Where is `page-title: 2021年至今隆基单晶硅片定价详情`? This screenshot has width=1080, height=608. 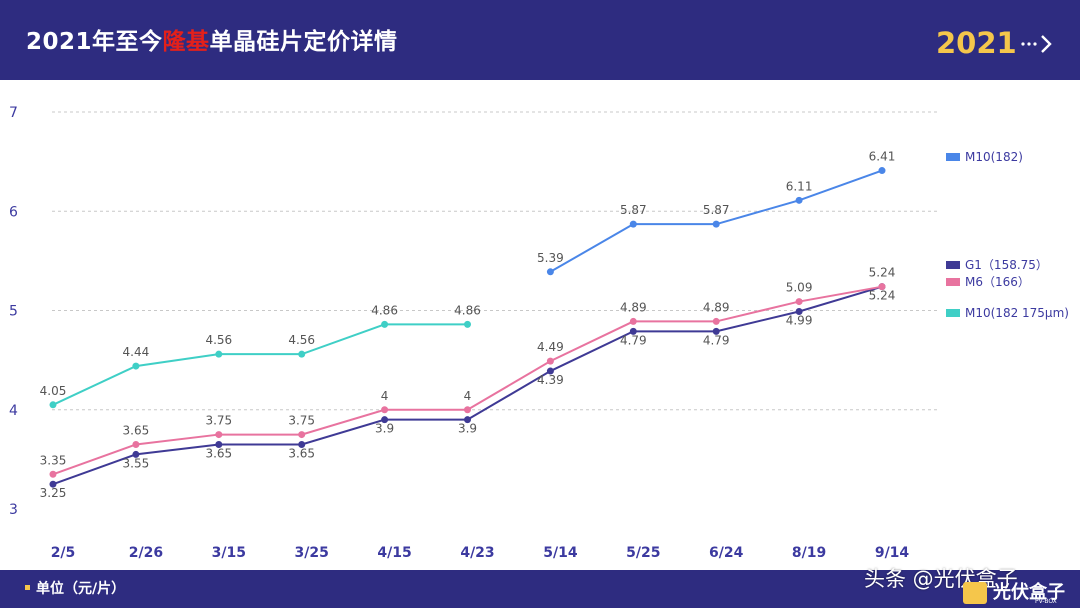 page-title: 2021年至今隆基单晶硅片定价详情 is located at coordinates (212, 39).